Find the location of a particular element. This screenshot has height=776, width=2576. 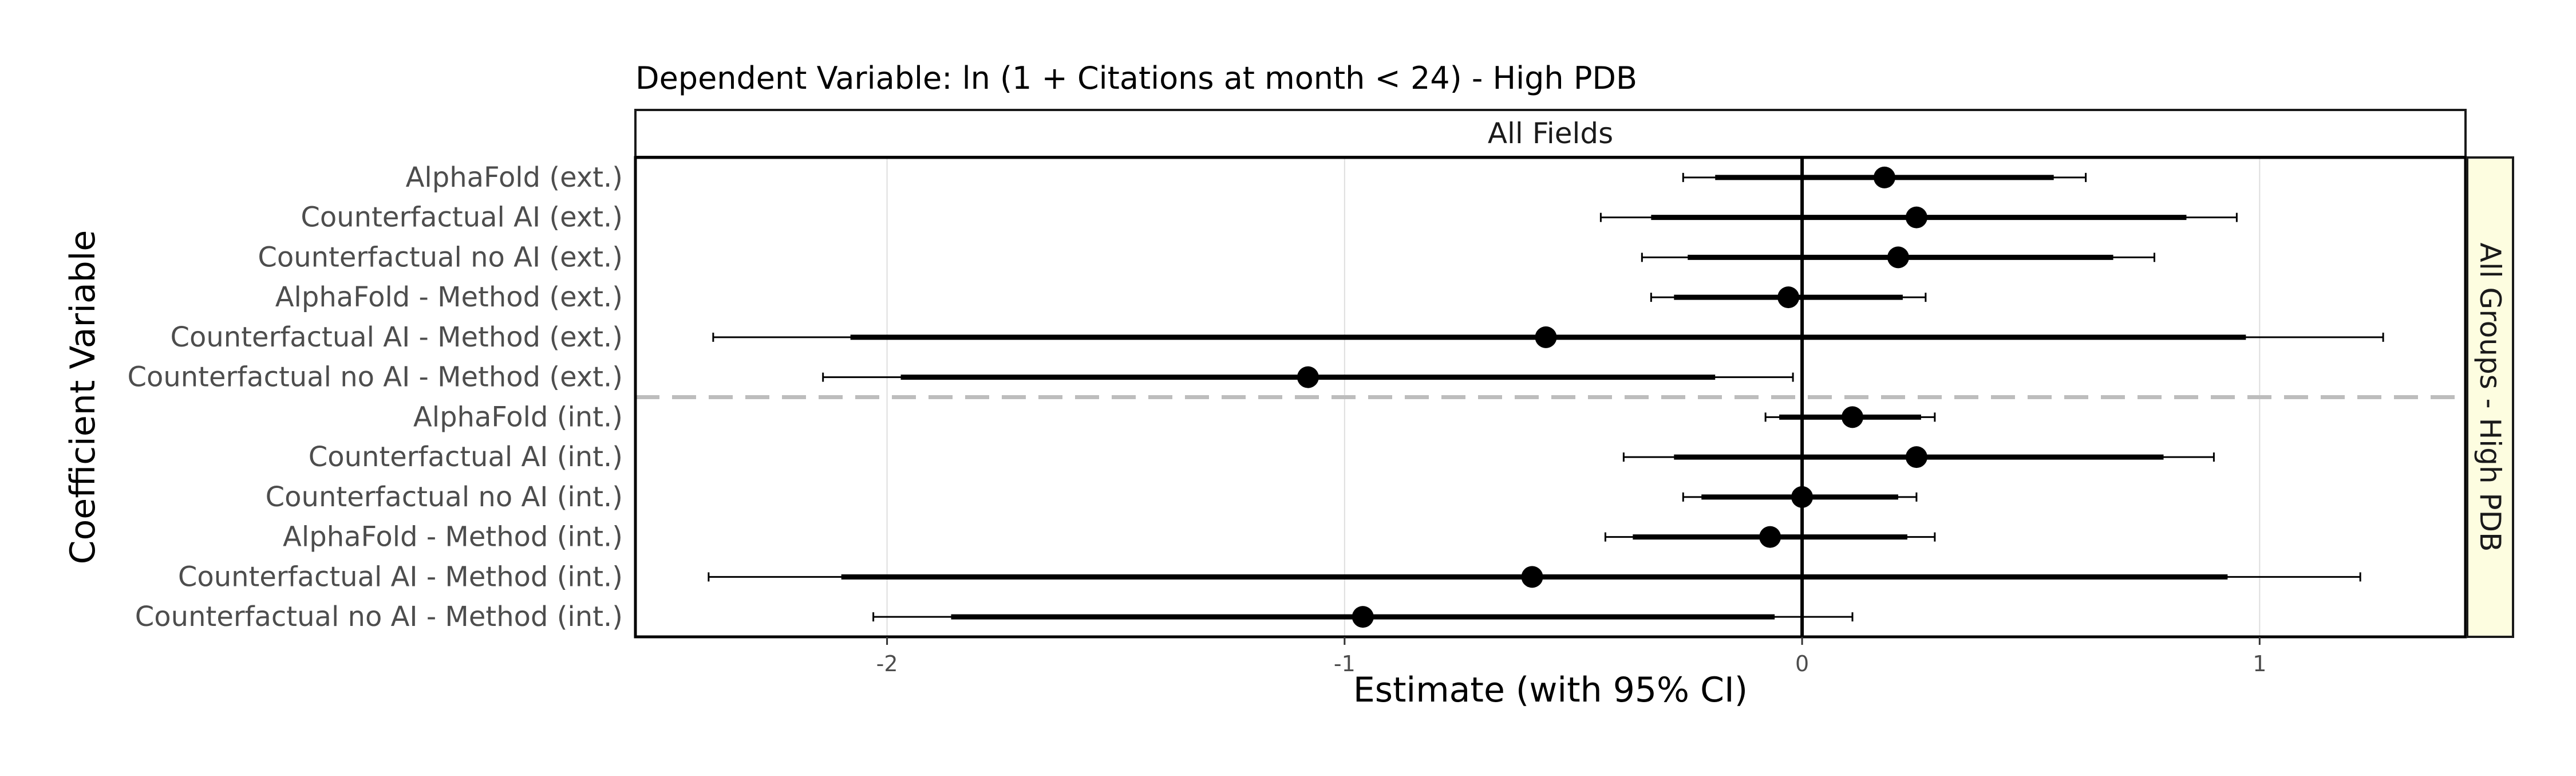

coefficient-label: Counterfactual AI - Method (ext.) is located at coordinates (397, 337).